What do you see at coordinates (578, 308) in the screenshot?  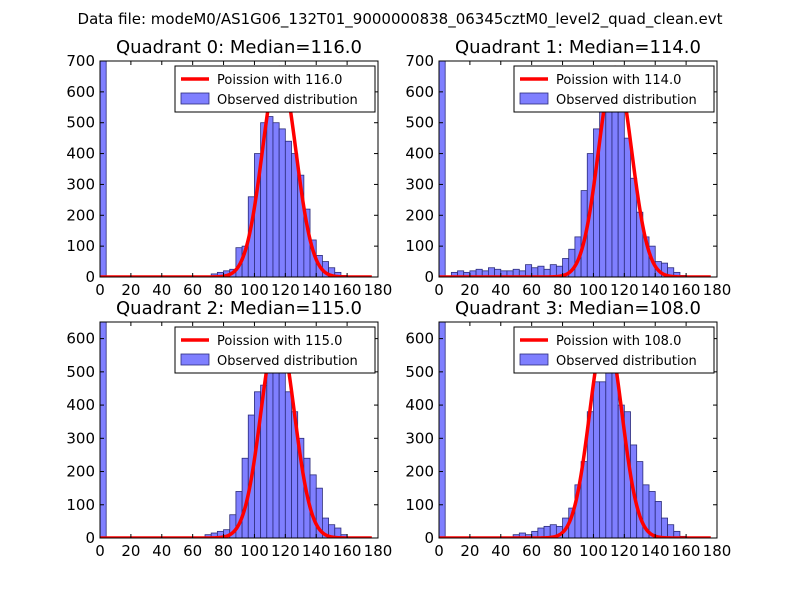 I see `panel-title: Quadrant 3: Median=108.0` at bounding box center [578, 308].